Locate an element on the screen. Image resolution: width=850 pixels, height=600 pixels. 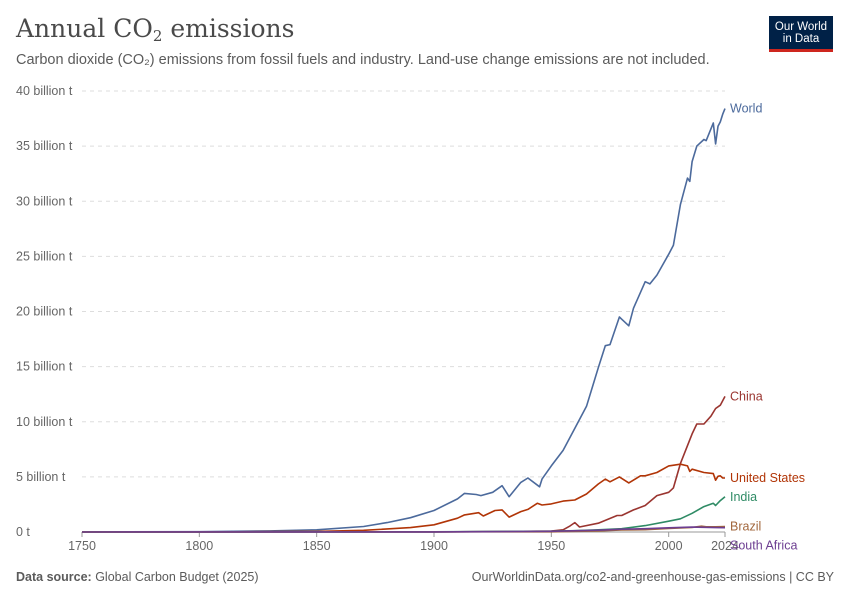
owid-logo: Our World in Data is located at coordinates (801, 34).